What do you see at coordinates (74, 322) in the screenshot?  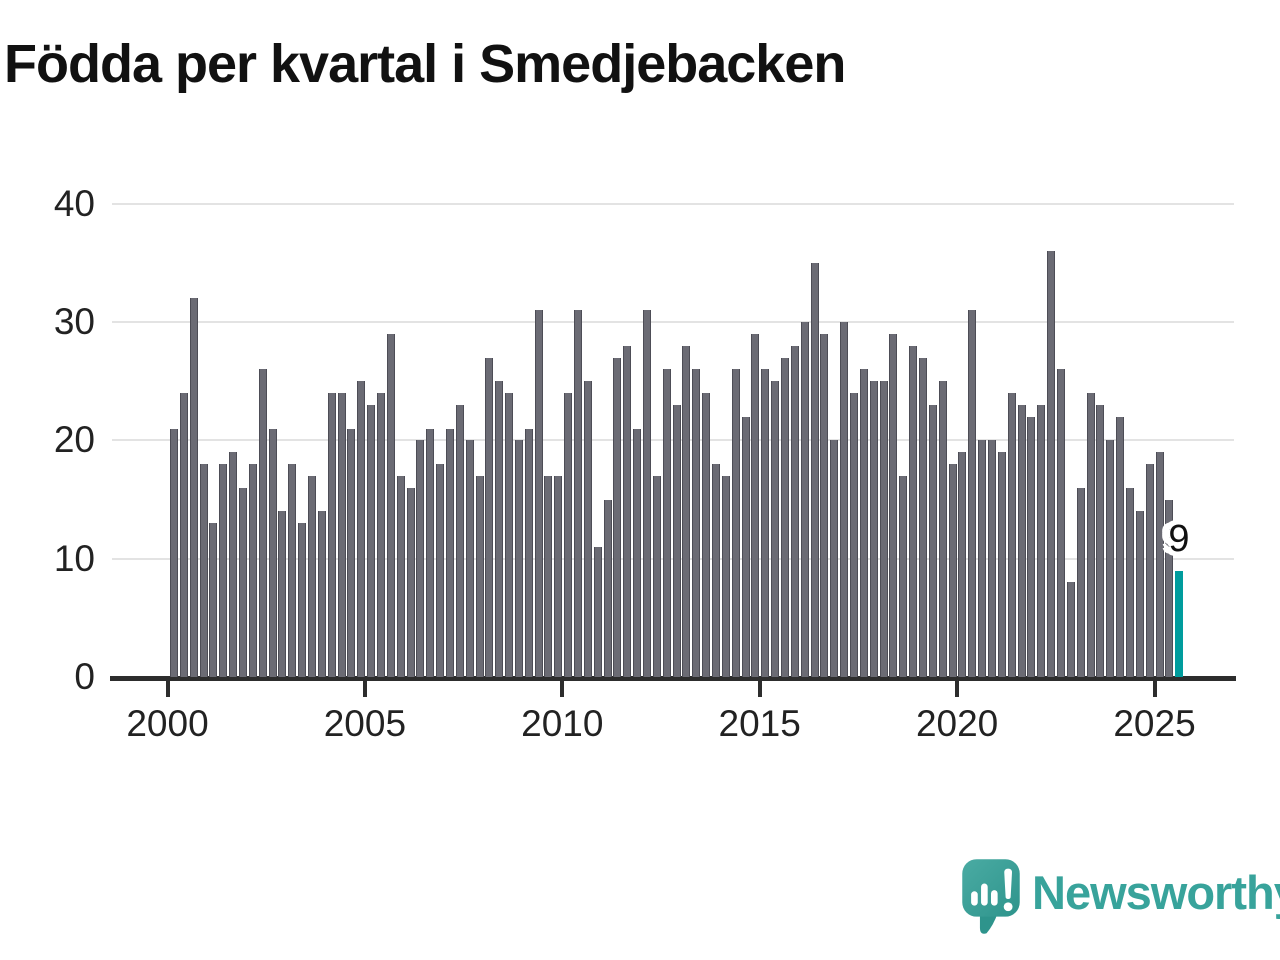 I see `y-axis-tick-label: 30` at bounding box center [74, 322].